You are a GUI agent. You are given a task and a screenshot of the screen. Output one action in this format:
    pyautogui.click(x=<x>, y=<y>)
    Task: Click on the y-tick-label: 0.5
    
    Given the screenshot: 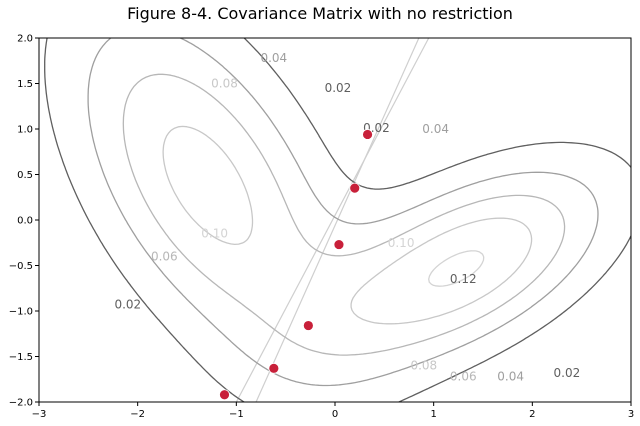 What is the action you would take?
    pyautogui.click(x=25, y=175)
    